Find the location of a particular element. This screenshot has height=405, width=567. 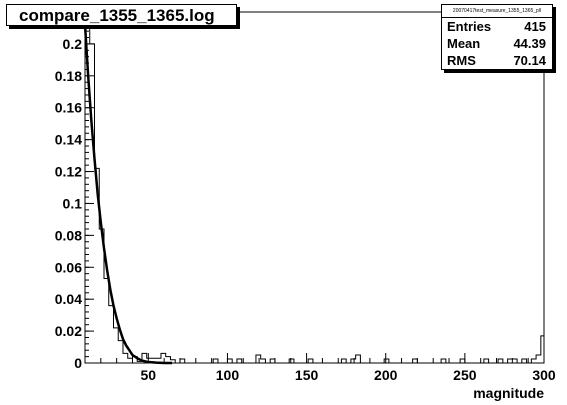

y-tick-label: 0.1 is located at coordinates (73, 203).